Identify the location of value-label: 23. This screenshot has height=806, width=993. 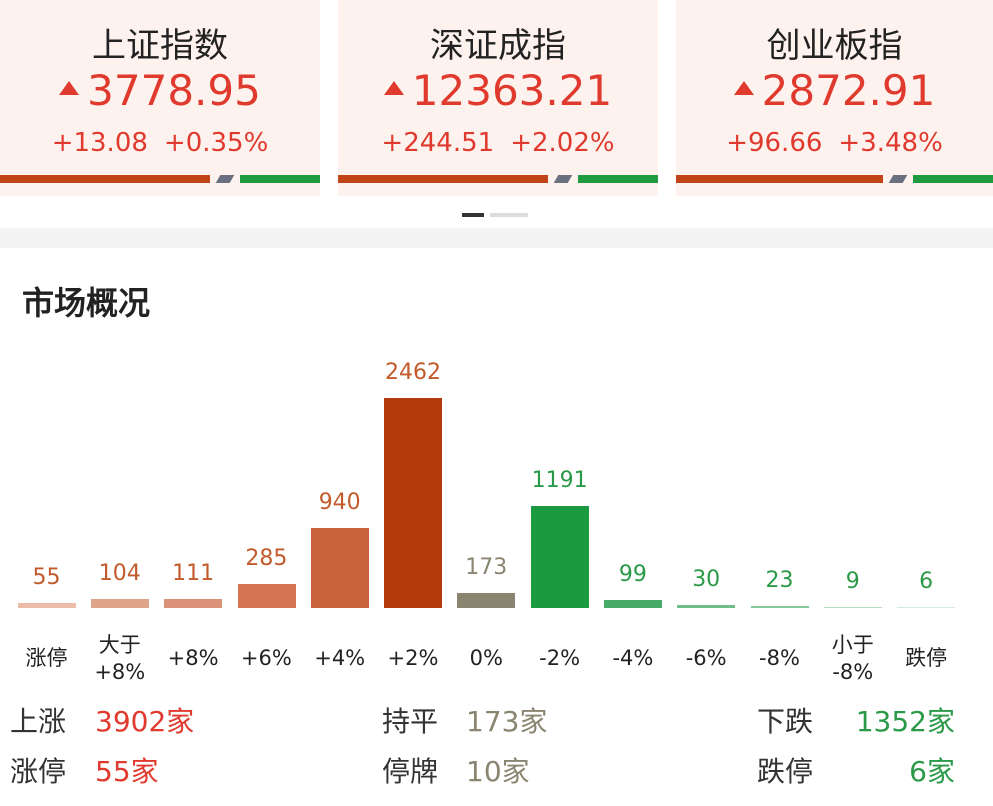
(779, 581).